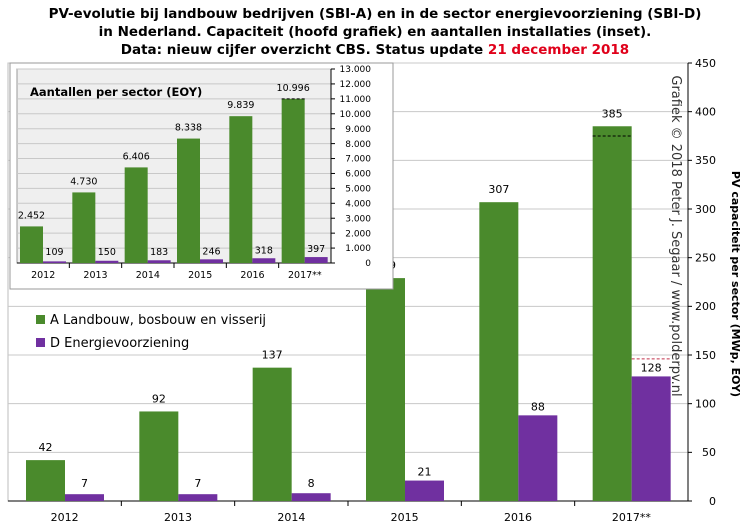 The width and height of the screenshot is (750, 529). I want to click on chart-title-status-date: 21 december 2018, so click(558, 50).